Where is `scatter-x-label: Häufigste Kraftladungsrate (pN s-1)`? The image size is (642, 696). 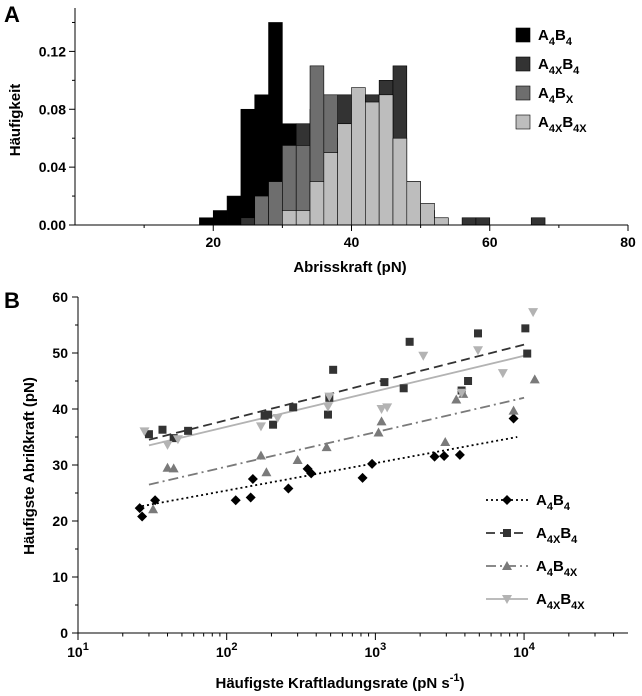
scatter-x-label: Häufigste Kraftladungsrate (pN s-1) is located at coordinates (340, 682).